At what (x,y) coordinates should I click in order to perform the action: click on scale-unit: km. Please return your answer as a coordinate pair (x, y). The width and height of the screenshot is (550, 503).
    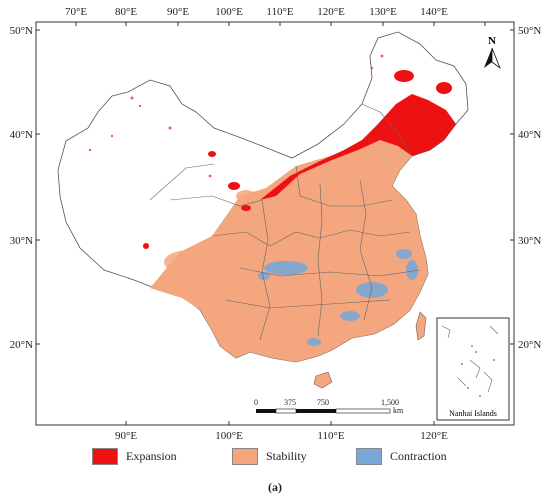
    Looking at the image, I should click on (398, 410).